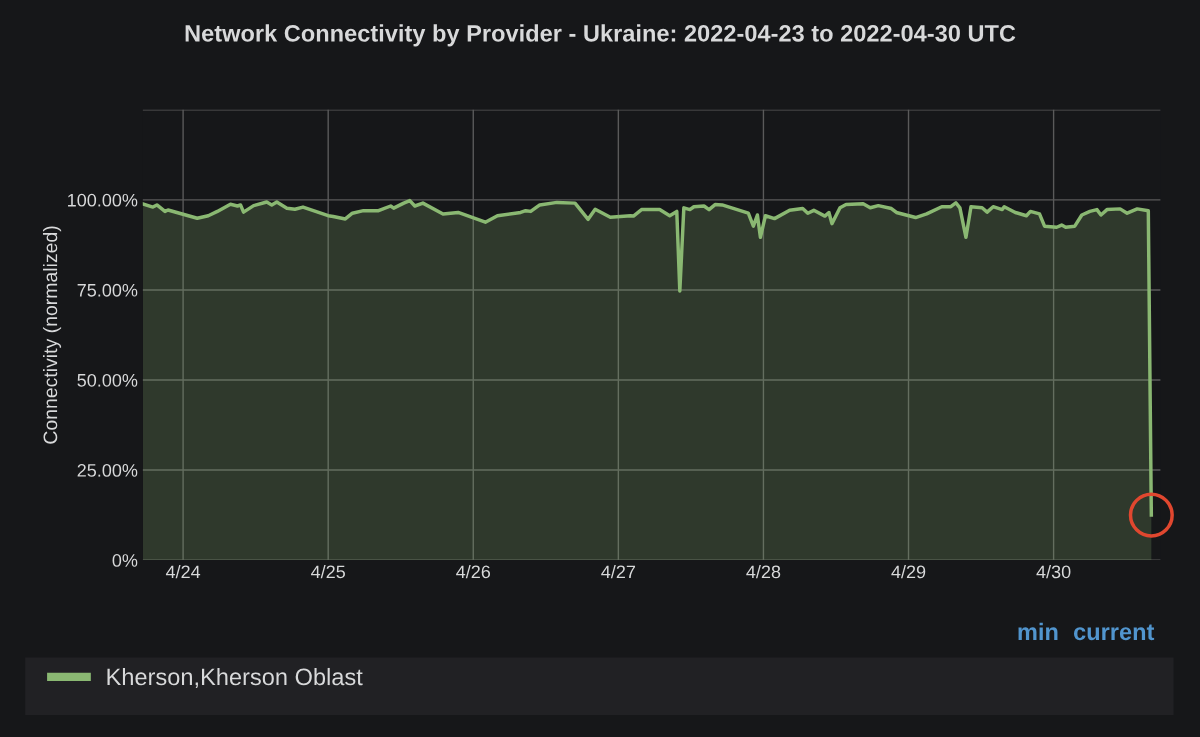 The height and width of the screenshot is (737, 1200). Describe the element at coordinates (235, 678) in the screenshot. I see `legend-label: Kherson,Kherson Oblast` at that location.